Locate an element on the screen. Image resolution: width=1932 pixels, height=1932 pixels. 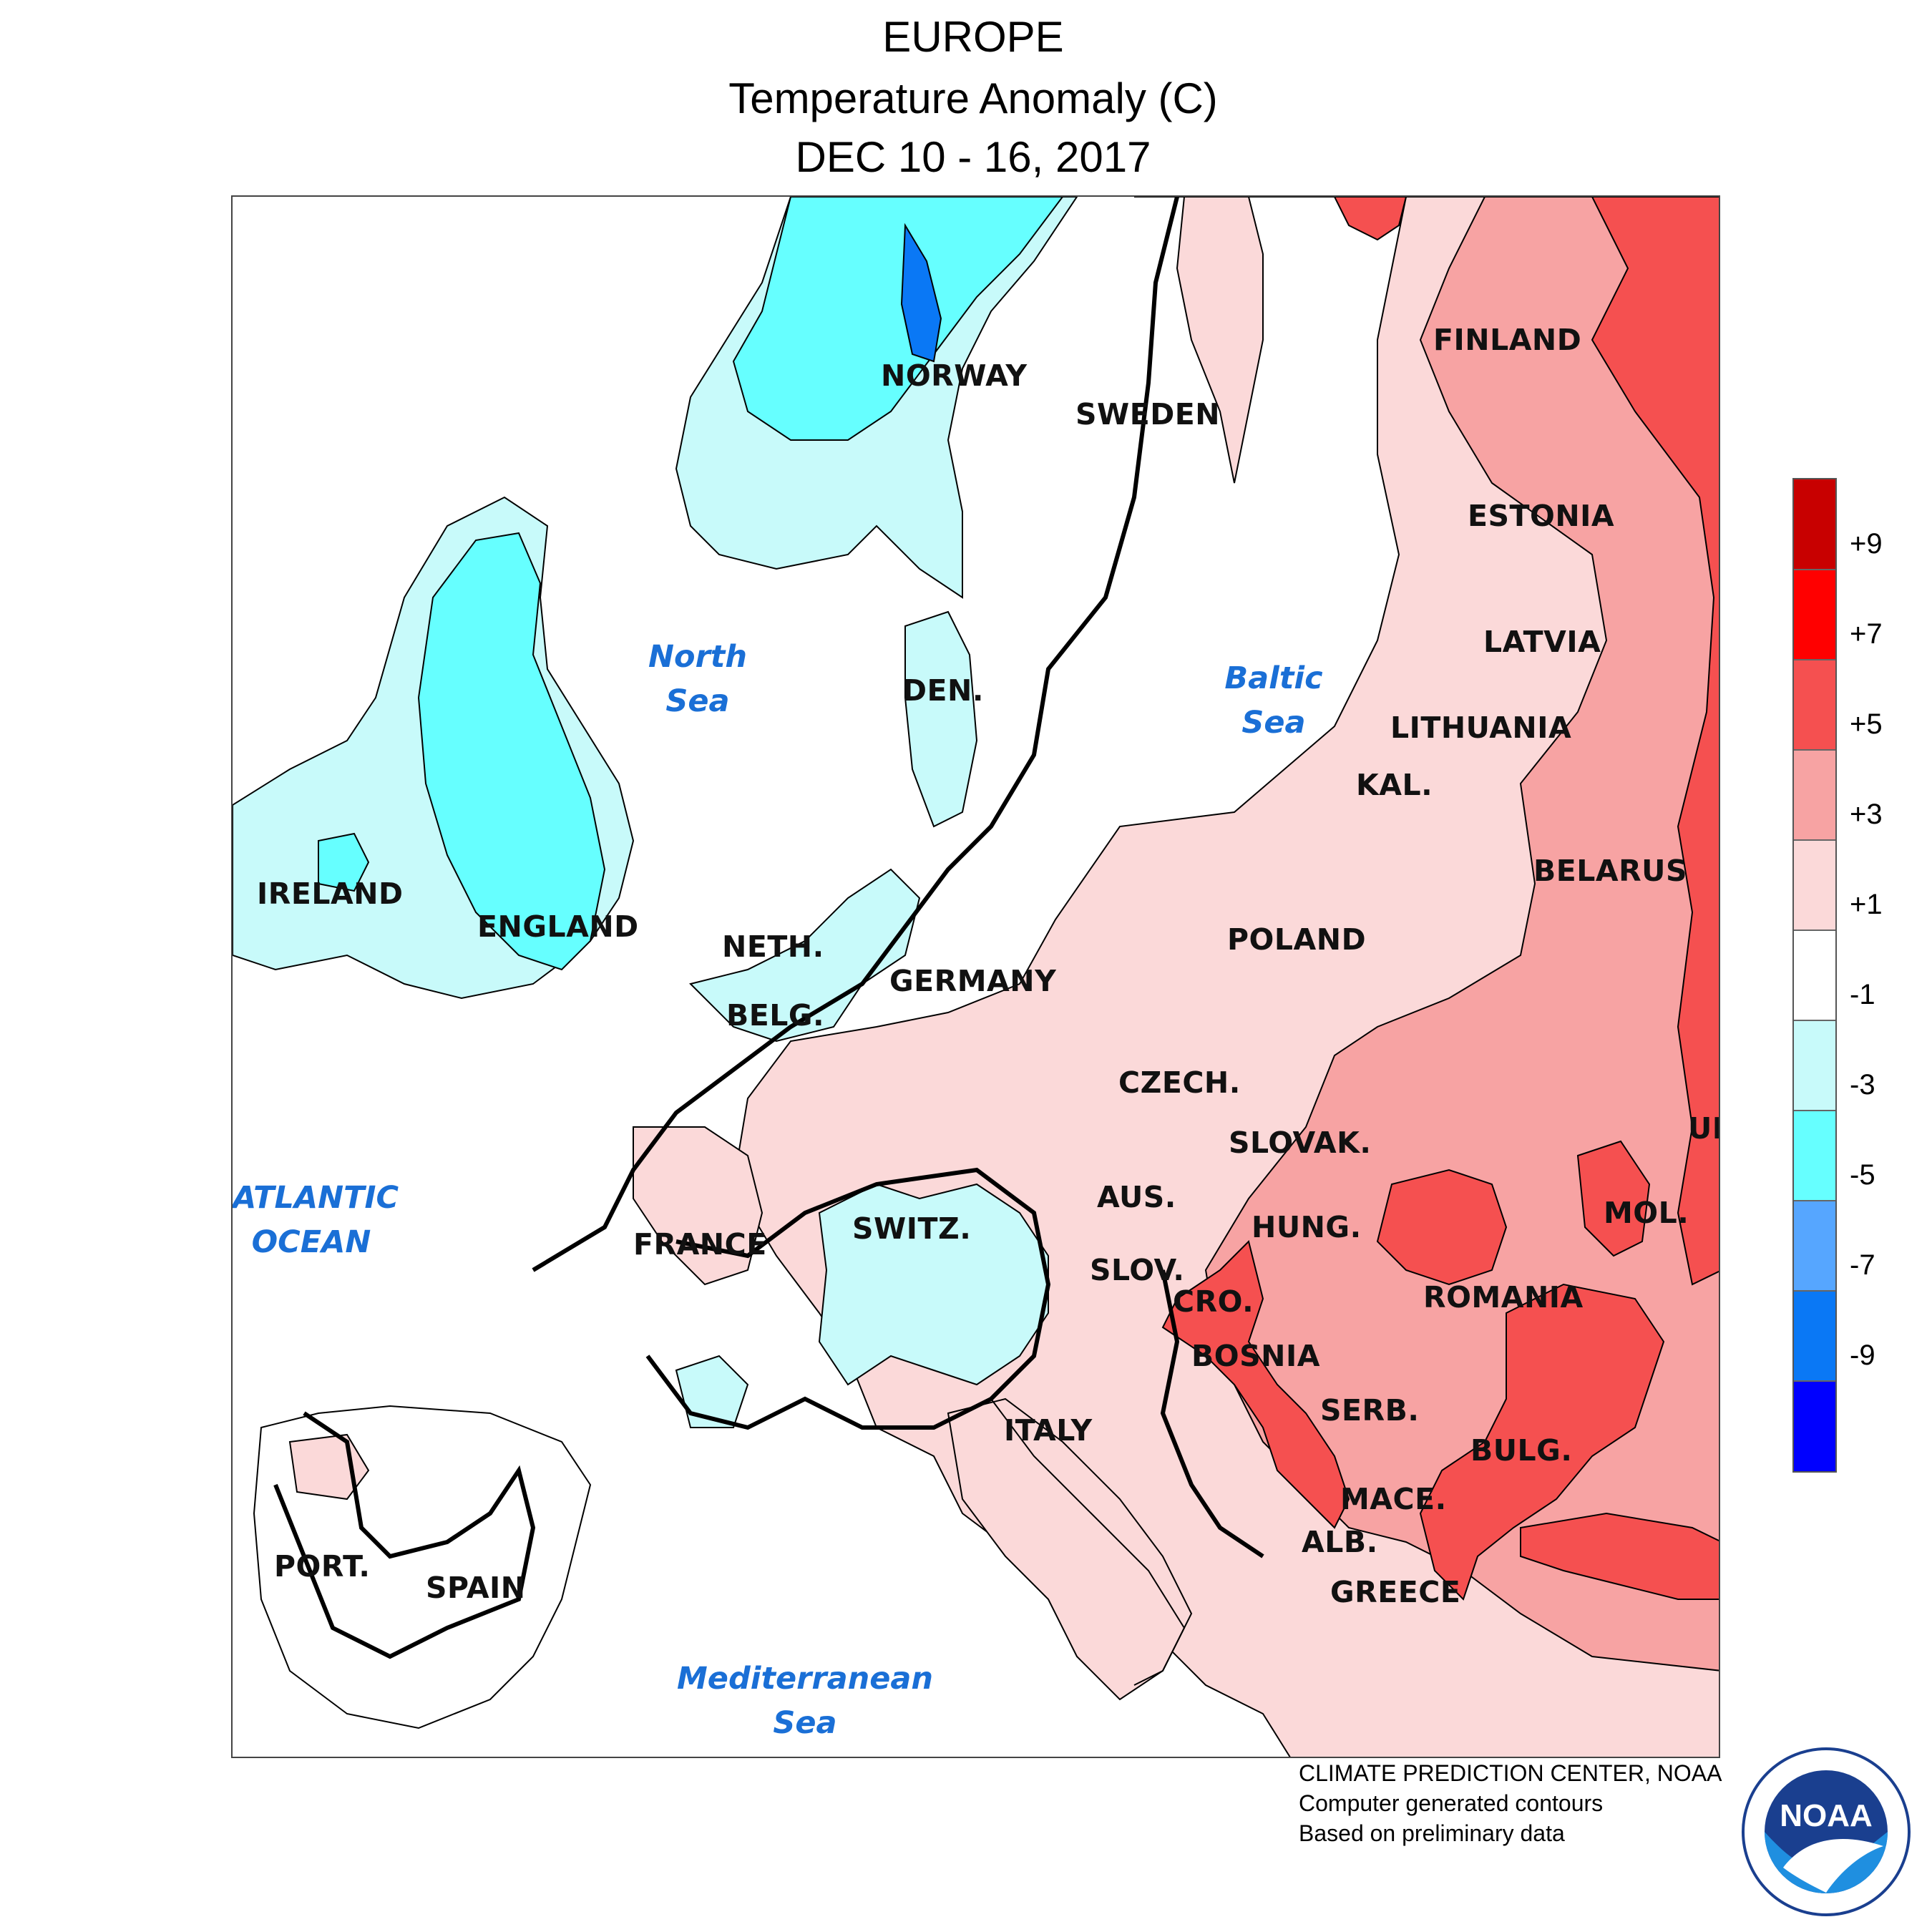
cold-region-benelux-germany is located at coordinates (805, 955).